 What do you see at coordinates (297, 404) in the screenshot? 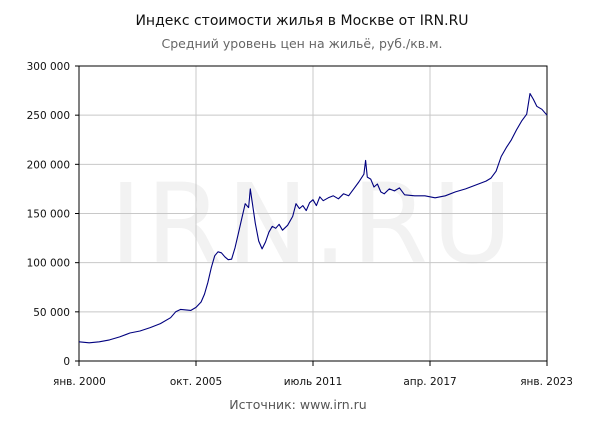
I see `source-label: Источник: www.irn.ru` at bounding box center [297, 404].